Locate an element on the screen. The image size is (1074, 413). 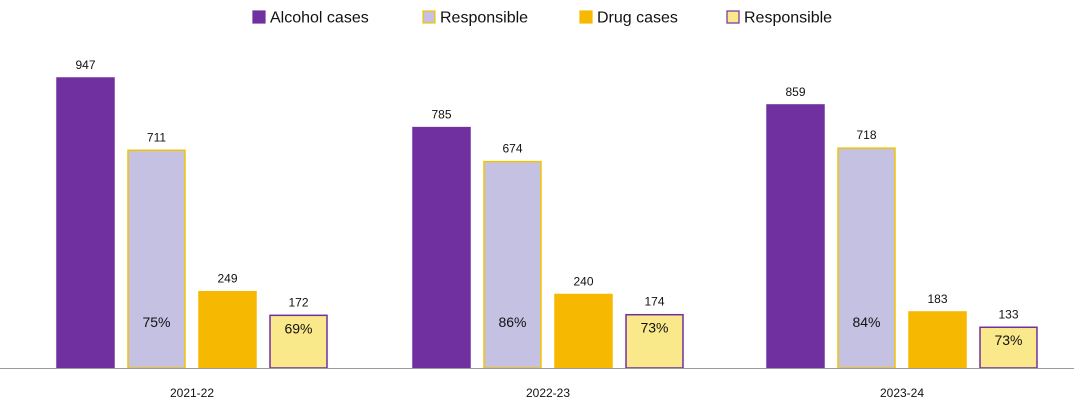
data-label-value: 859 is located at coordinates (795, 92).